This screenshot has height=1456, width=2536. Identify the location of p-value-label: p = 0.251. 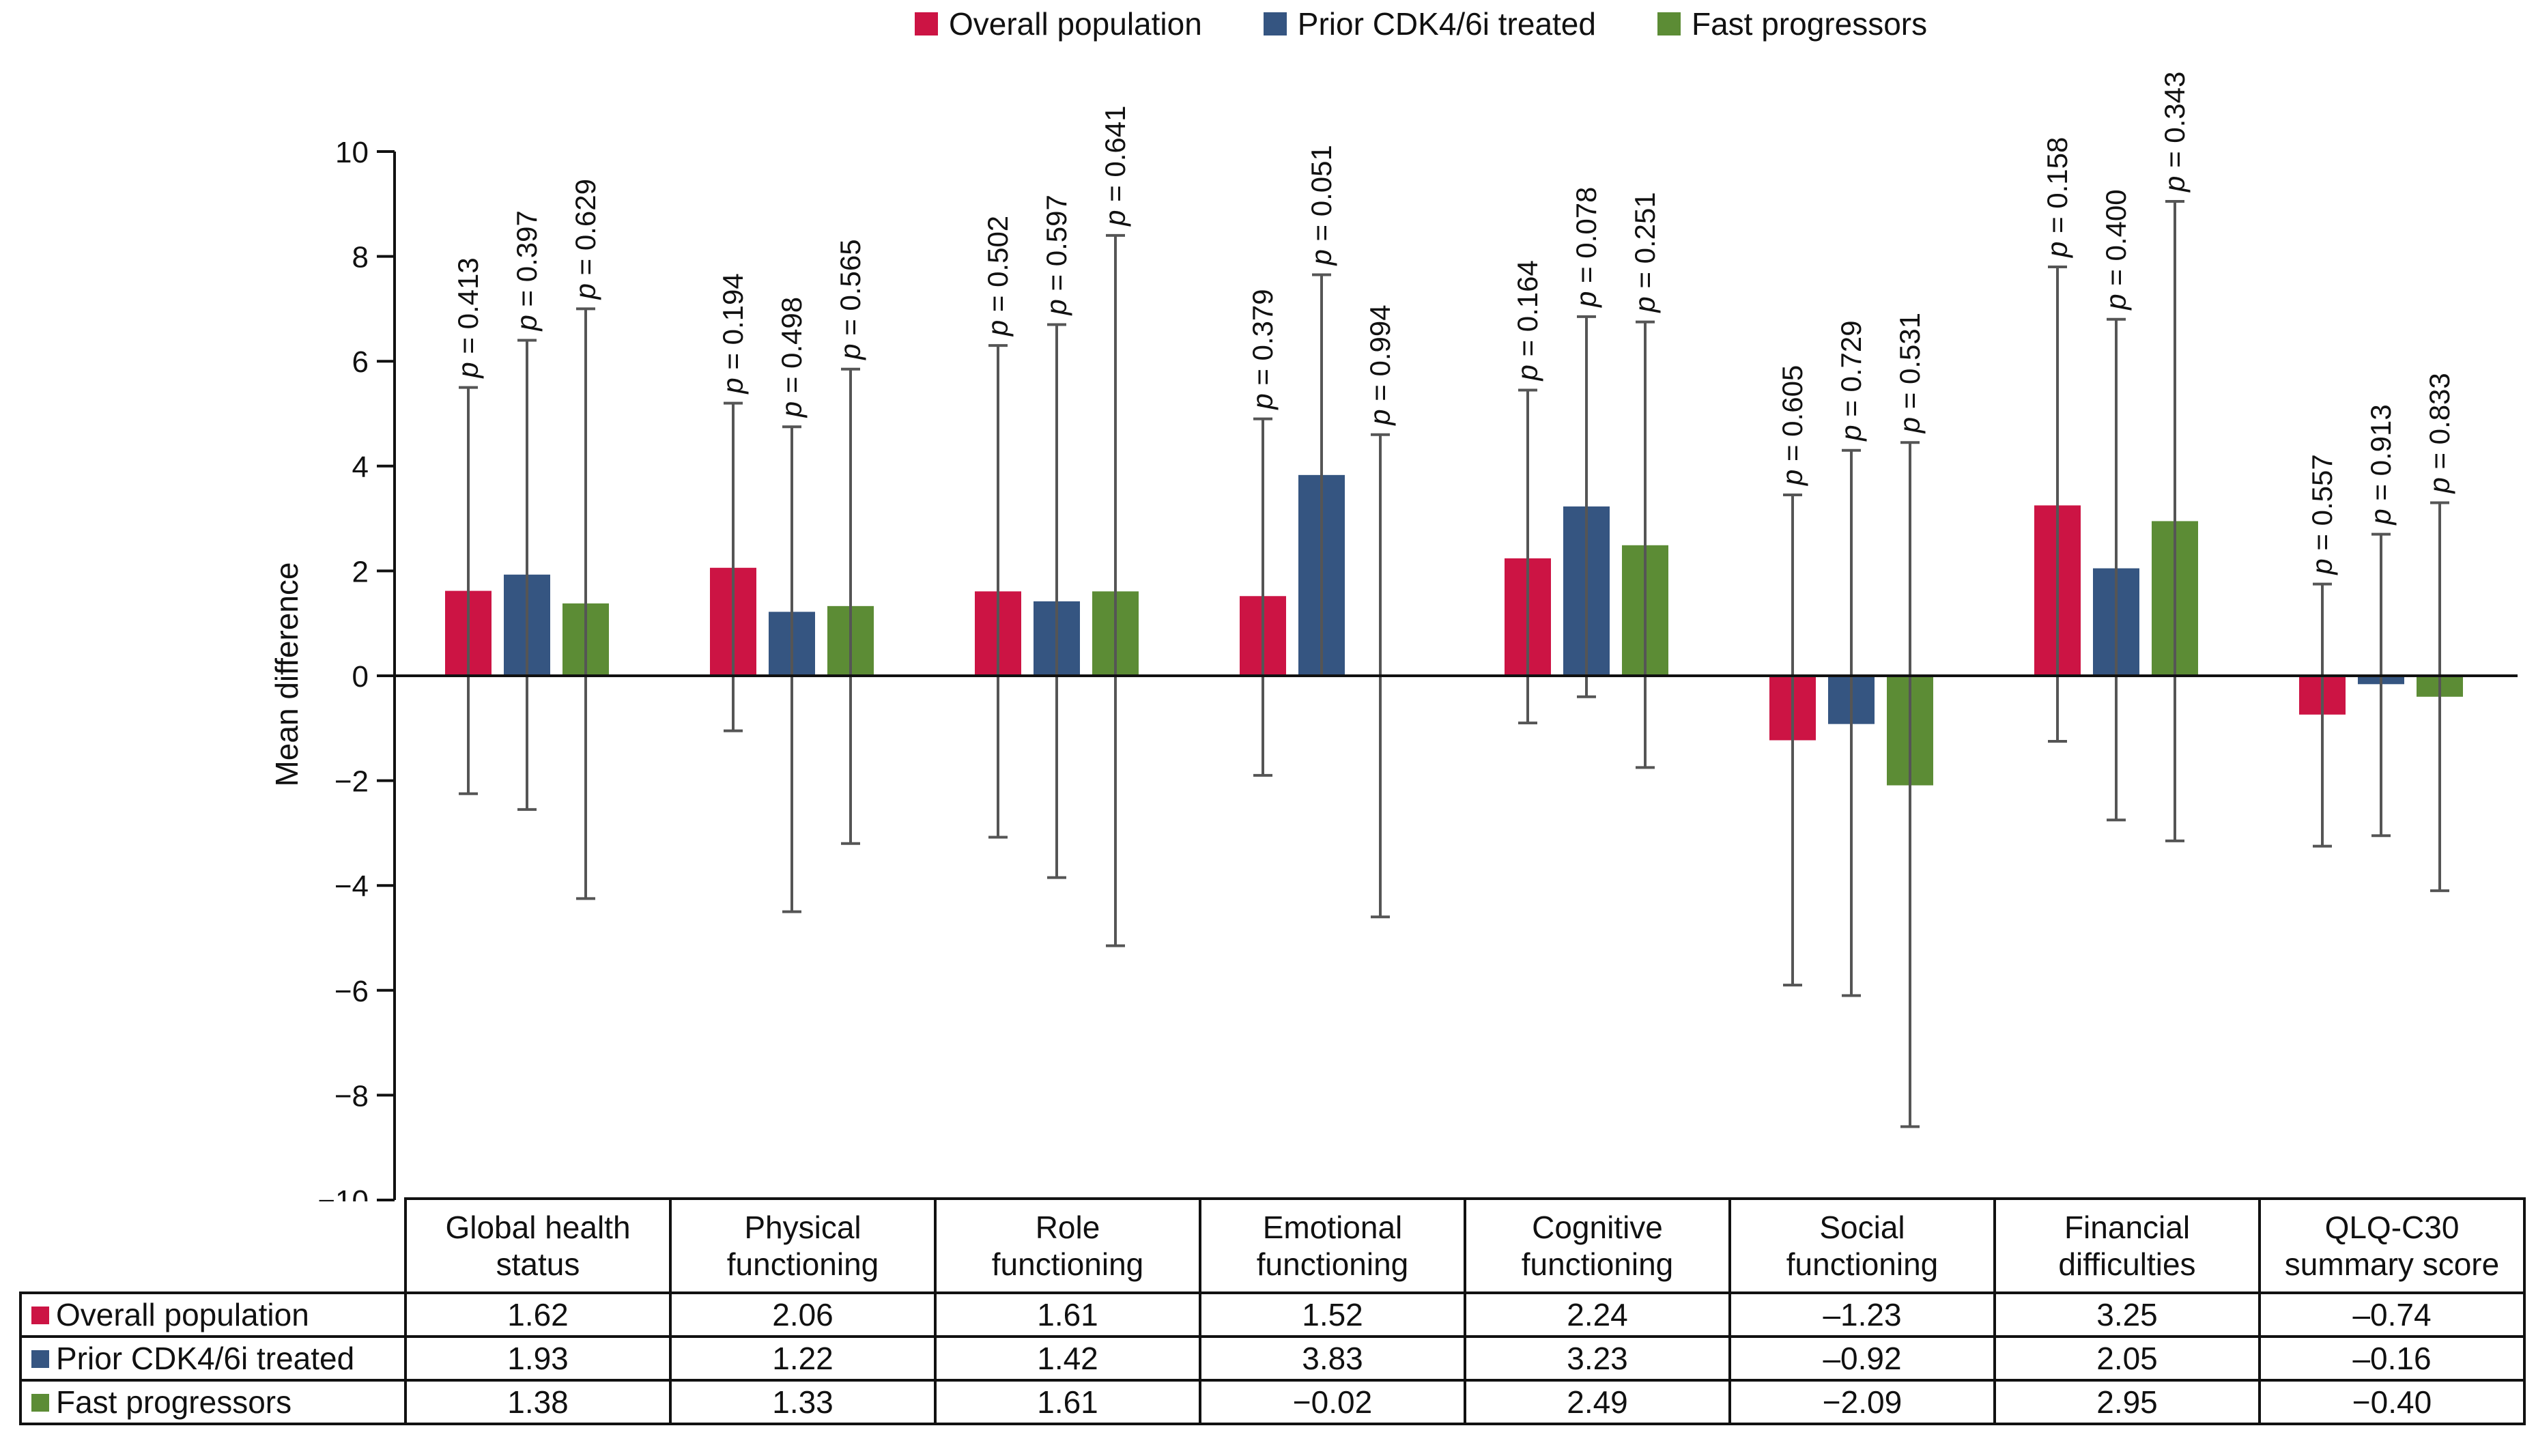
(1645, 252).